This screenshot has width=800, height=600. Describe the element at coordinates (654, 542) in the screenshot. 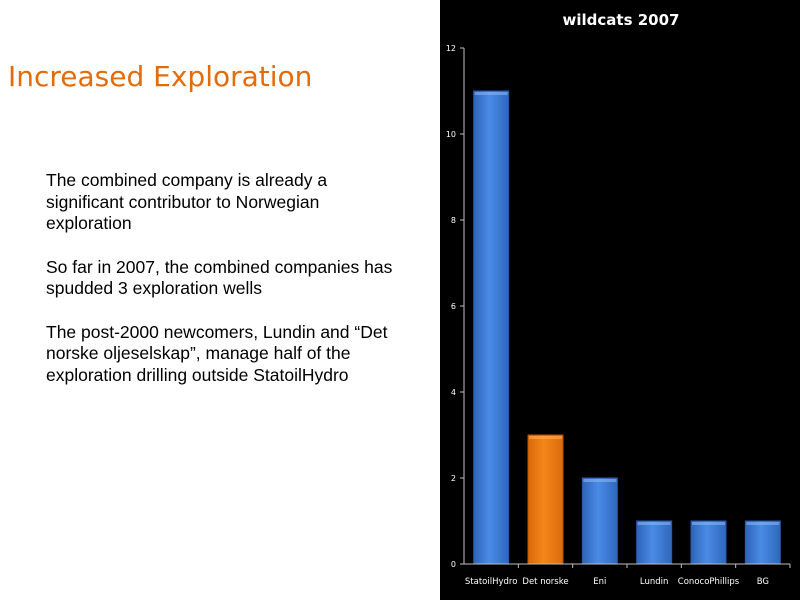

I see `bar-lundin` at that location.